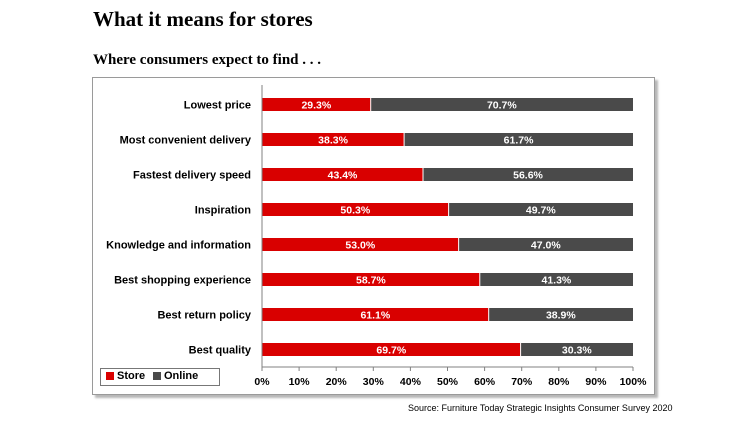 This screenshot has width=750, height=421. What do you see at coordinates (596, 382) in the screenshot?
I see `x-tick-label: 90%` at bounding box center [596, 382].